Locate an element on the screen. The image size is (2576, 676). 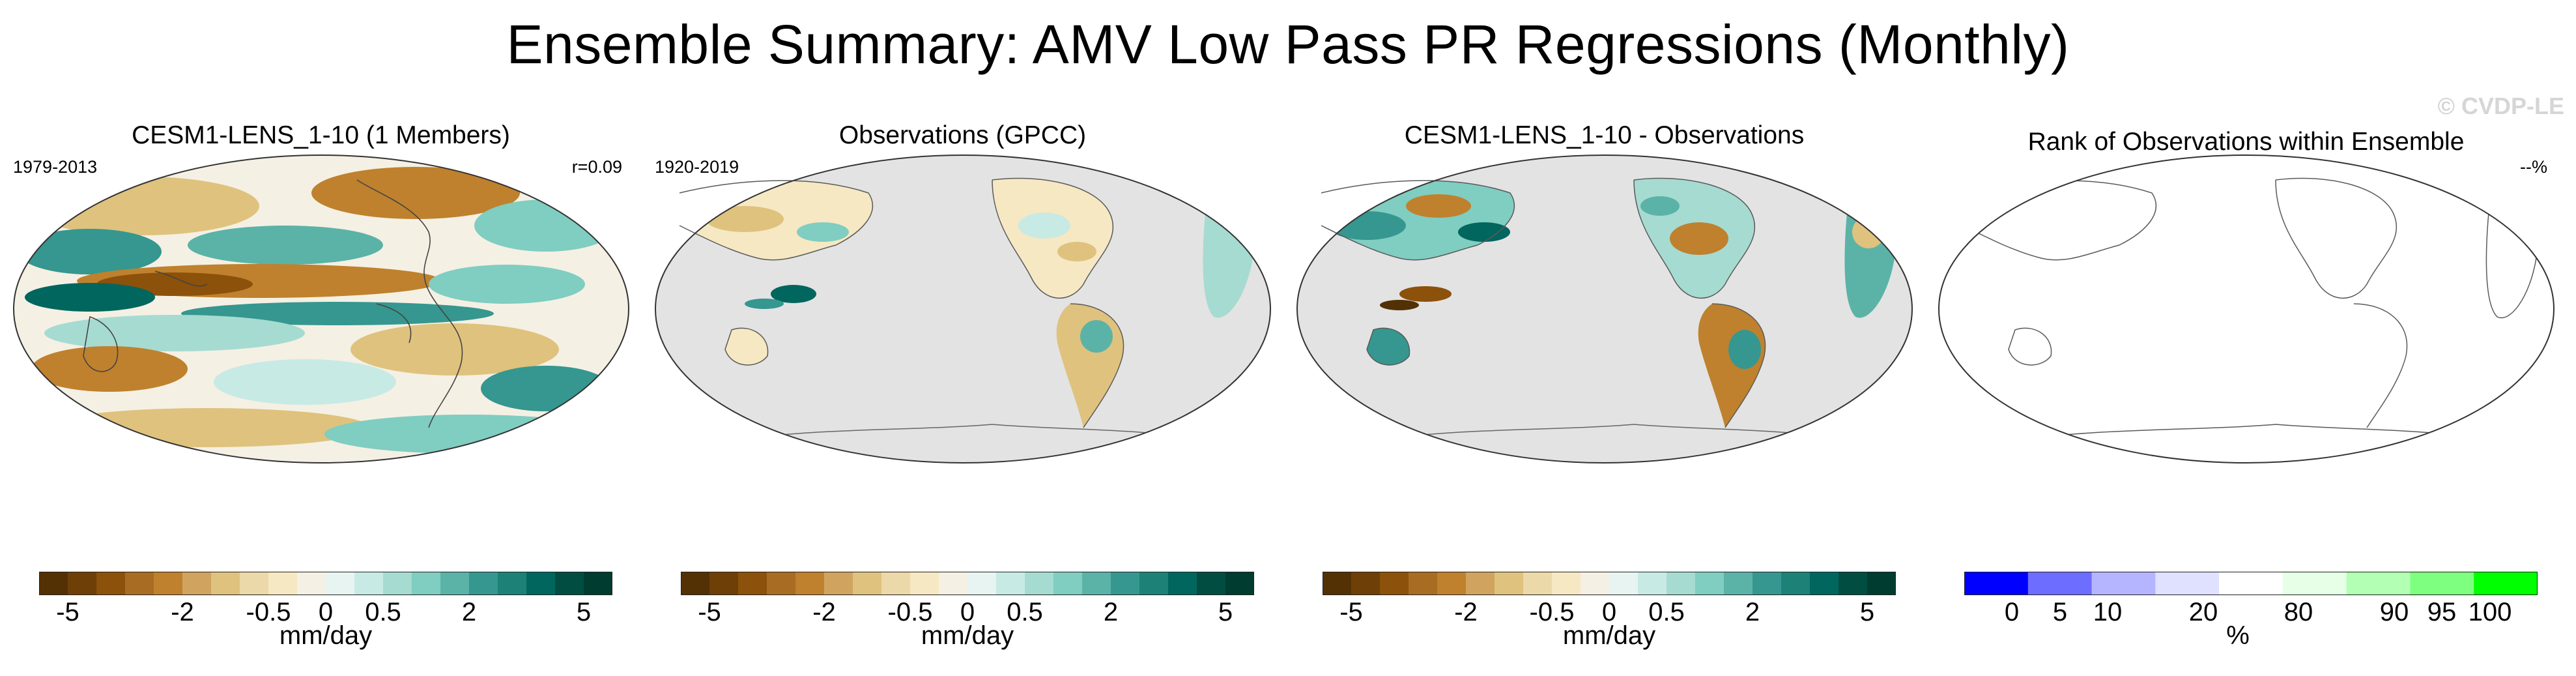
watermark: © CVDP-LE is located at coordinates (2500, 106).